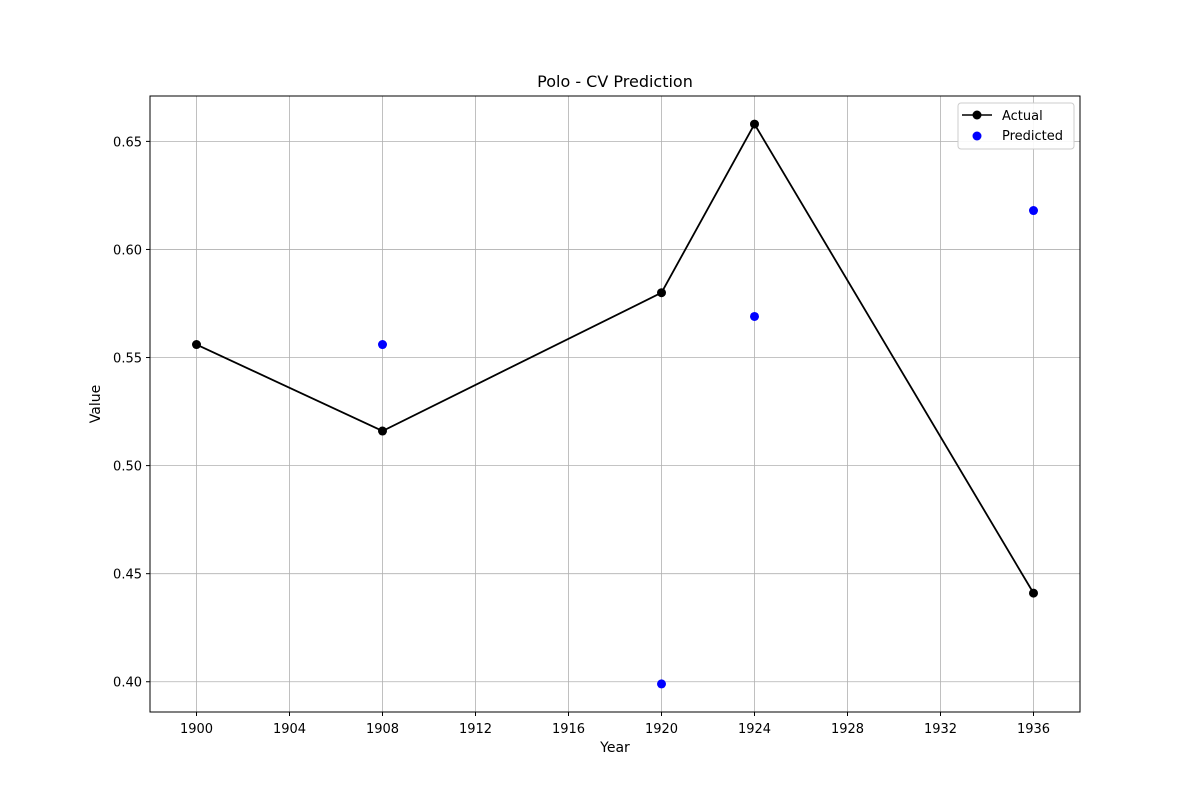  What do you see at coordinates (847, 729) in the screenshot?
I see `x-tick-label: 1928` at bounding box center [847, 729].